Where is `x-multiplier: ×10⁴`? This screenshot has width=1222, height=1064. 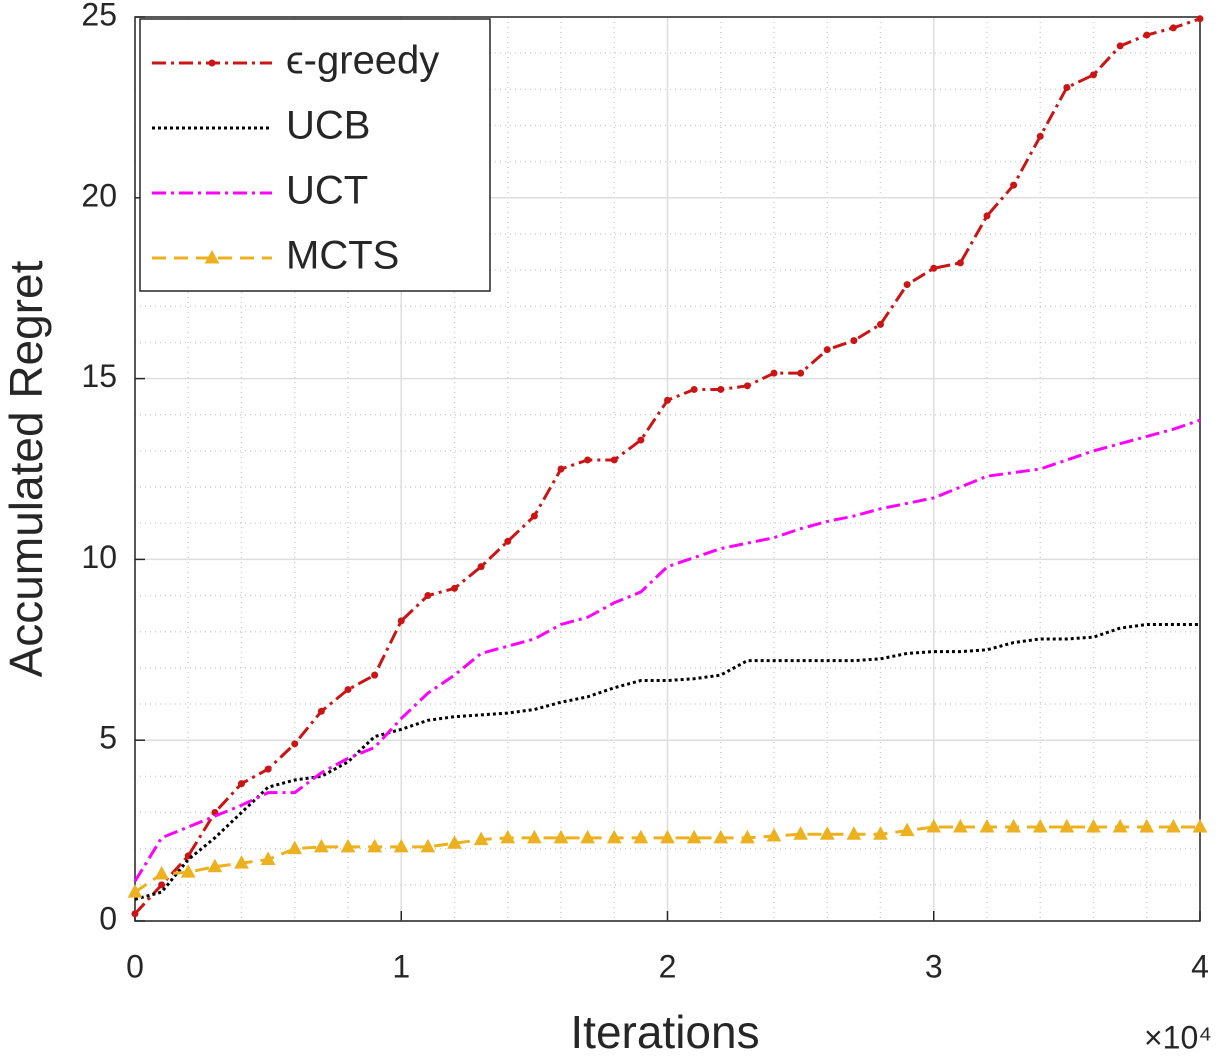 x-multiplier: ×10⁴ is located at coordinates (1178, 1037).